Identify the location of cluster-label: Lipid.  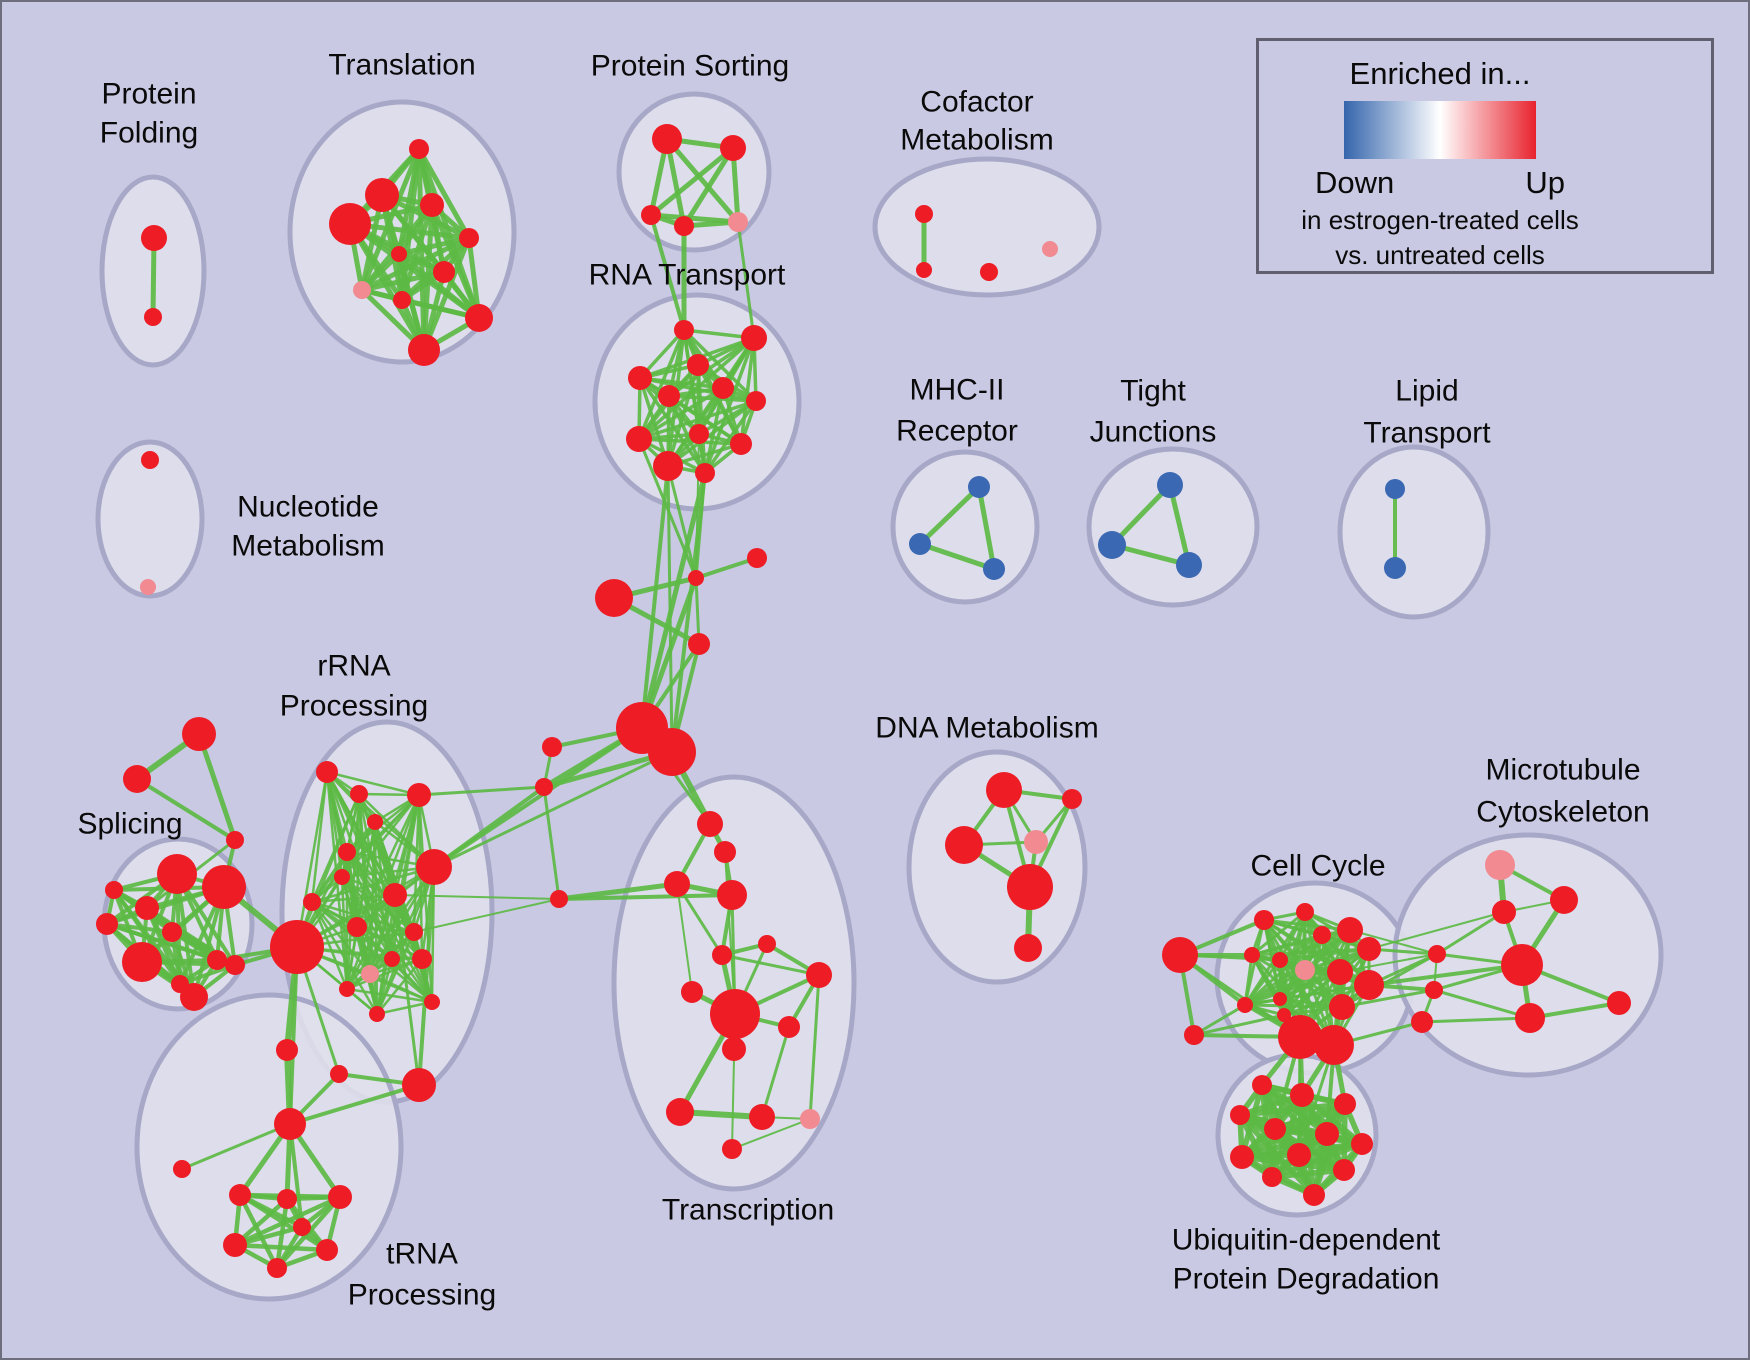
(1426, 391).